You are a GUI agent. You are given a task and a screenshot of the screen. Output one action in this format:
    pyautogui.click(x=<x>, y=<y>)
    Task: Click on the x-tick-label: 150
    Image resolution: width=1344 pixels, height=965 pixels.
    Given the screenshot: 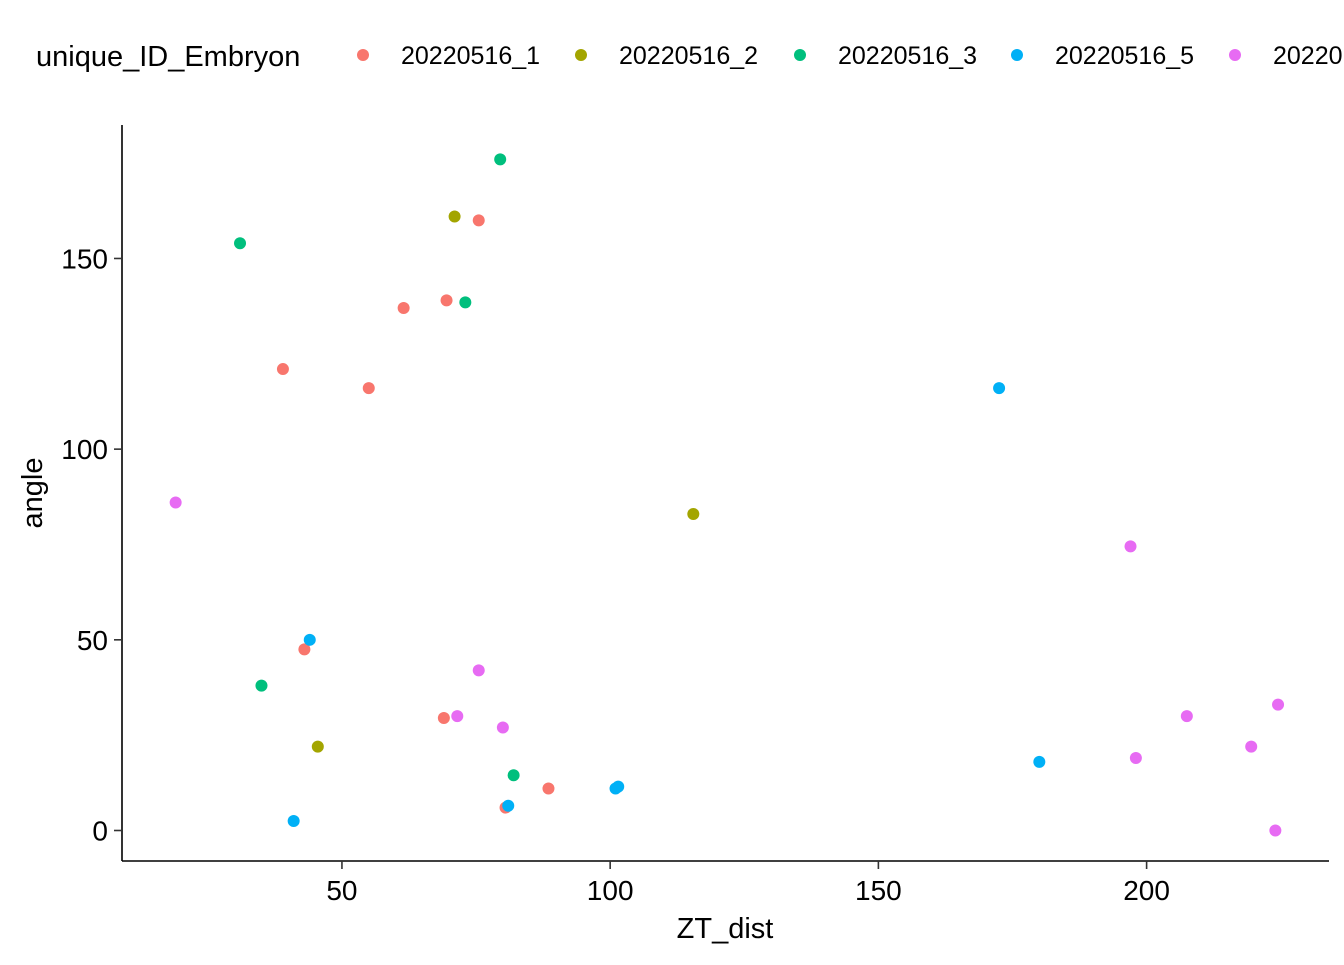 What is the action you would take?
    pyautogui.click(x=878, y=890)
    